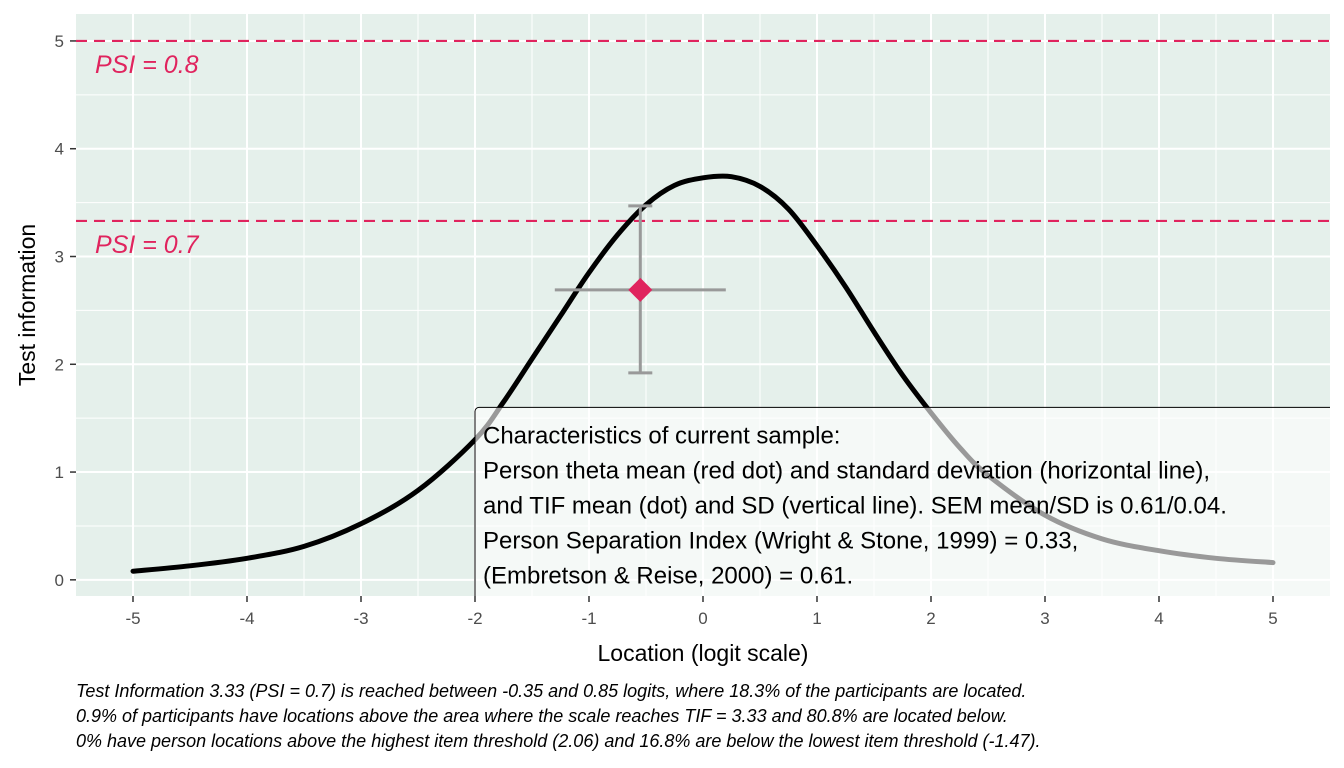 This screenshot has width=1344, height=768. I want to click on annotation-line: (Embretson & Reise, 2000) = 0.61., so click(668, 575).